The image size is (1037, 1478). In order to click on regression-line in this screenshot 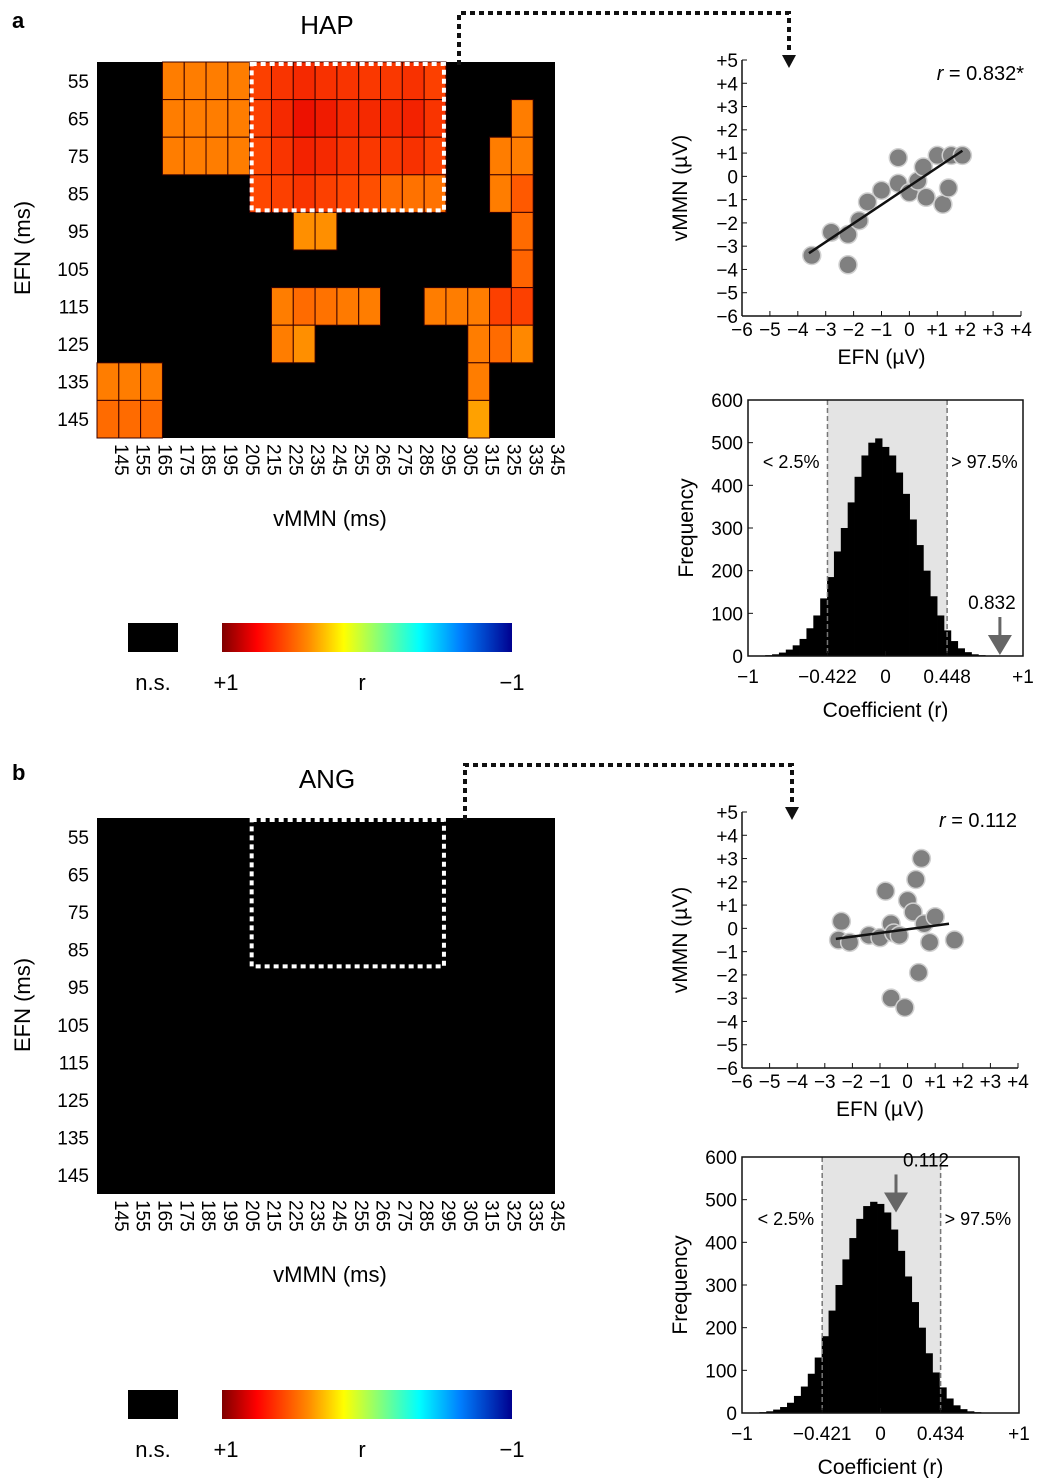, I will do `click(892, 931)`.